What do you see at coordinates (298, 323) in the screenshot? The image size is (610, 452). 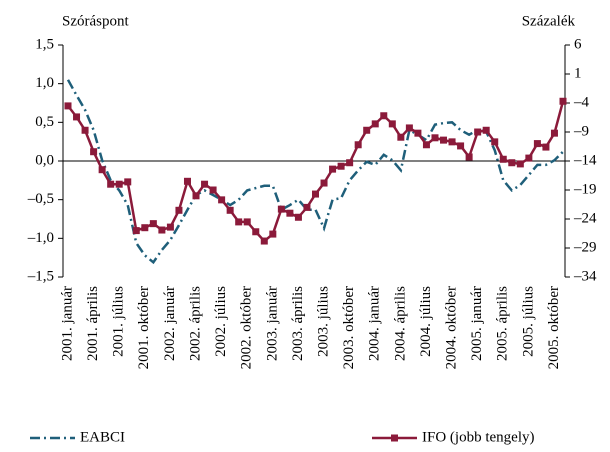 I see `x-tick-label: 2003. április` at bounding box center [298, 323].